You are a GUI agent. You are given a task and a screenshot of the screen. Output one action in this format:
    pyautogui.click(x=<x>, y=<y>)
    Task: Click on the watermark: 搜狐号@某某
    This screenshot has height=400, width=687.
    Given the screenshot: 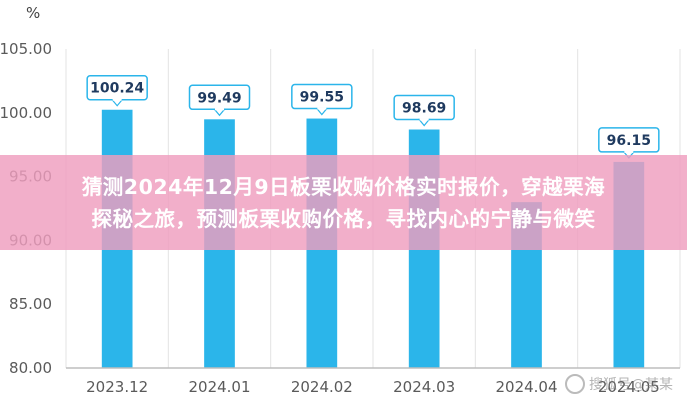 What is the action you would take?
    pyautogui.click(x=619, y=384)
    